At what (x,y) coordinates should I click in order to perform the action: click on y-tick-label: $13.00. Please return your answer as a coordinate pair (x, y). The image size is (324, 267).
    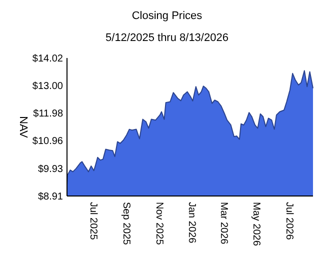
    Looking at the image, I should click on (48, 86).